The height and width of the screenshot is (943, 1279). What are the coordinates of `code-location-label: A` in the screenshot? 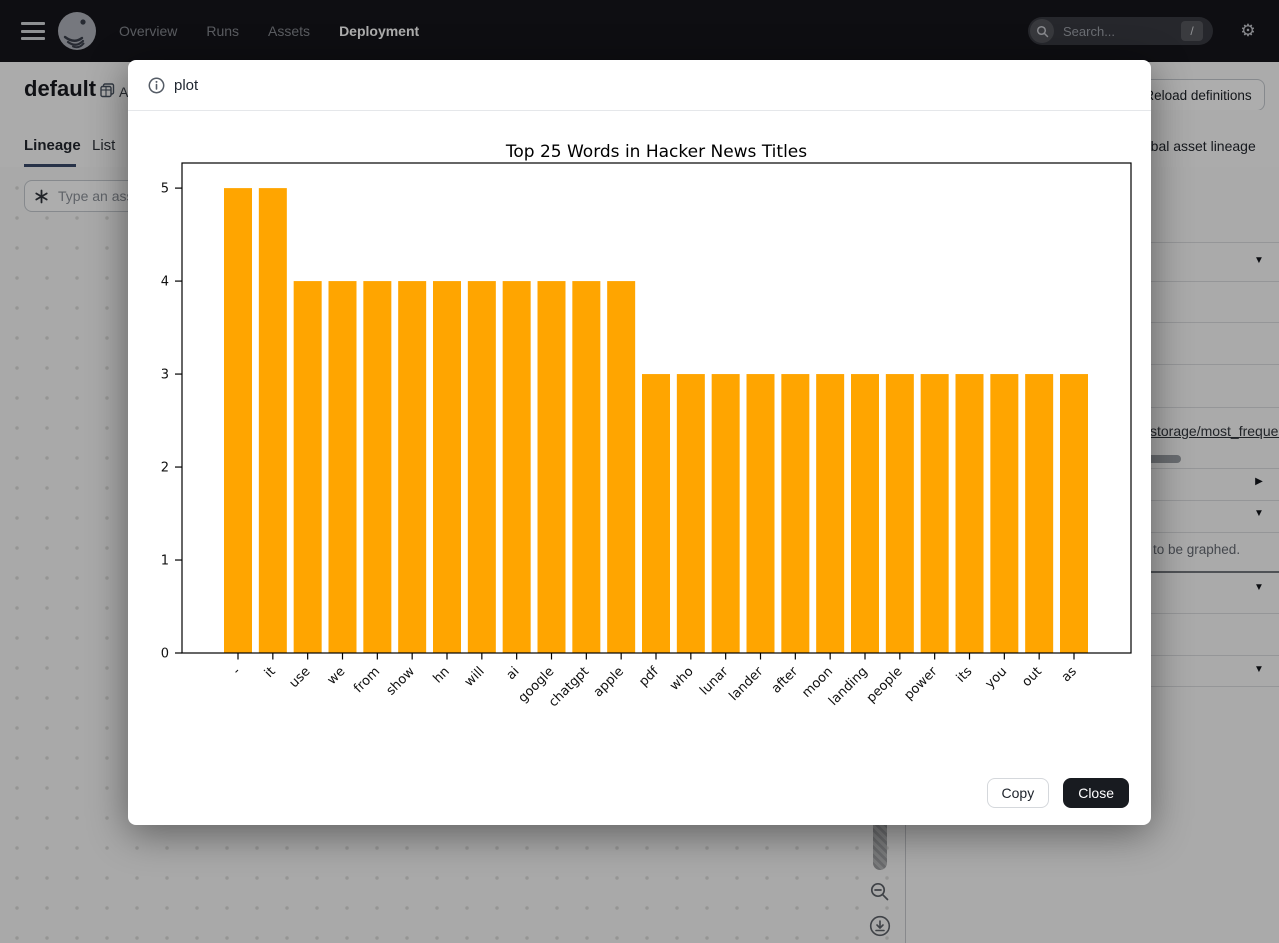 It's located at (124, 92).